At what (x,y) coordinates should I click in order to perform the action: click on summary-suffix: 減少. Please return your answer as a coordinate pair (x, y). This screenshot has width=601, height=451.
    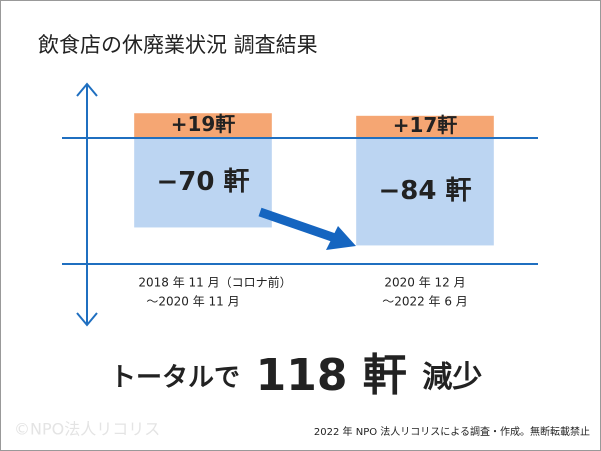
    Looking at the image, I should click on (452, 377).